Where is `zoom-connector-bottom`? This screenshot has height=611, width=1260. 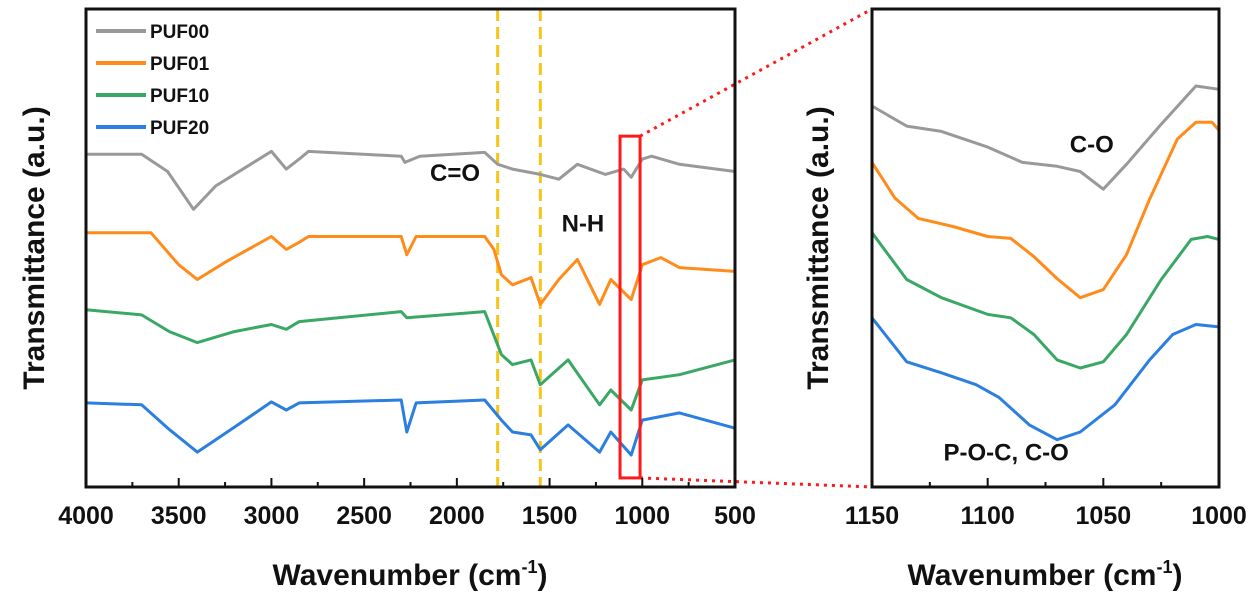 zoom-connector-bottom is located at coordinates (756, 482).